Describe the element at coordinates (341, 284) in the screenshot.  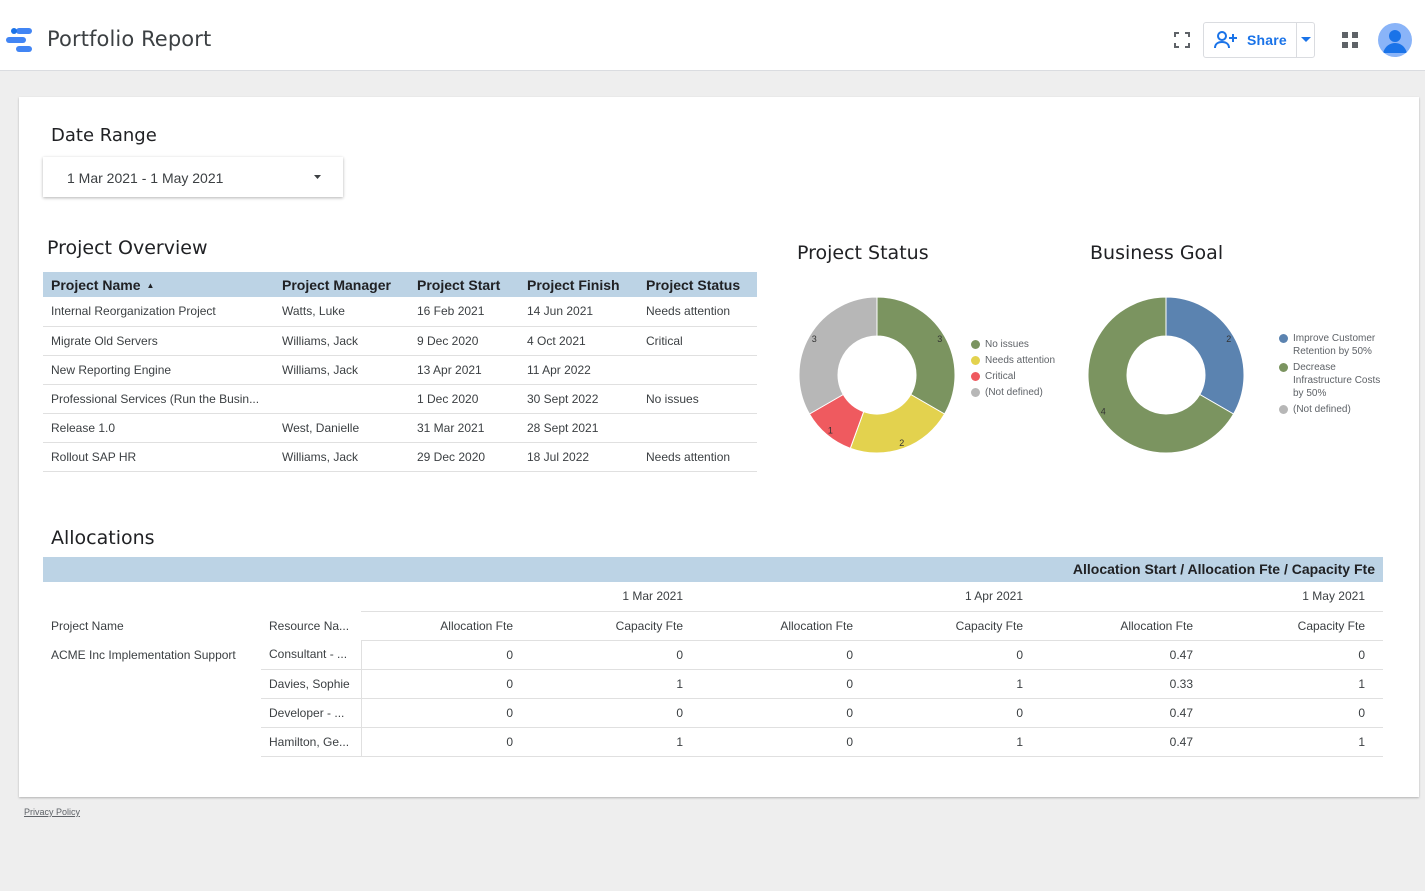
I see `column-header-project-manager: Project Manager` at that location.